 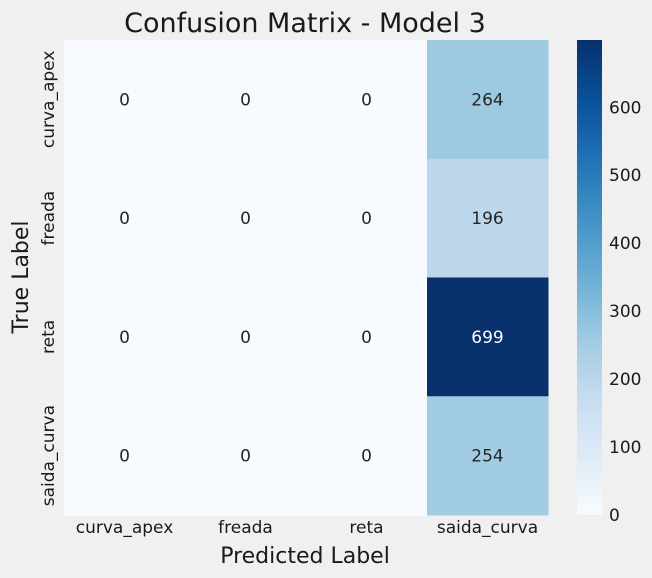 What do you see at coordinates (49, 455) in the screenshot?
I see `y-tick-label: saida_curva` at bounding box center [49, 455].